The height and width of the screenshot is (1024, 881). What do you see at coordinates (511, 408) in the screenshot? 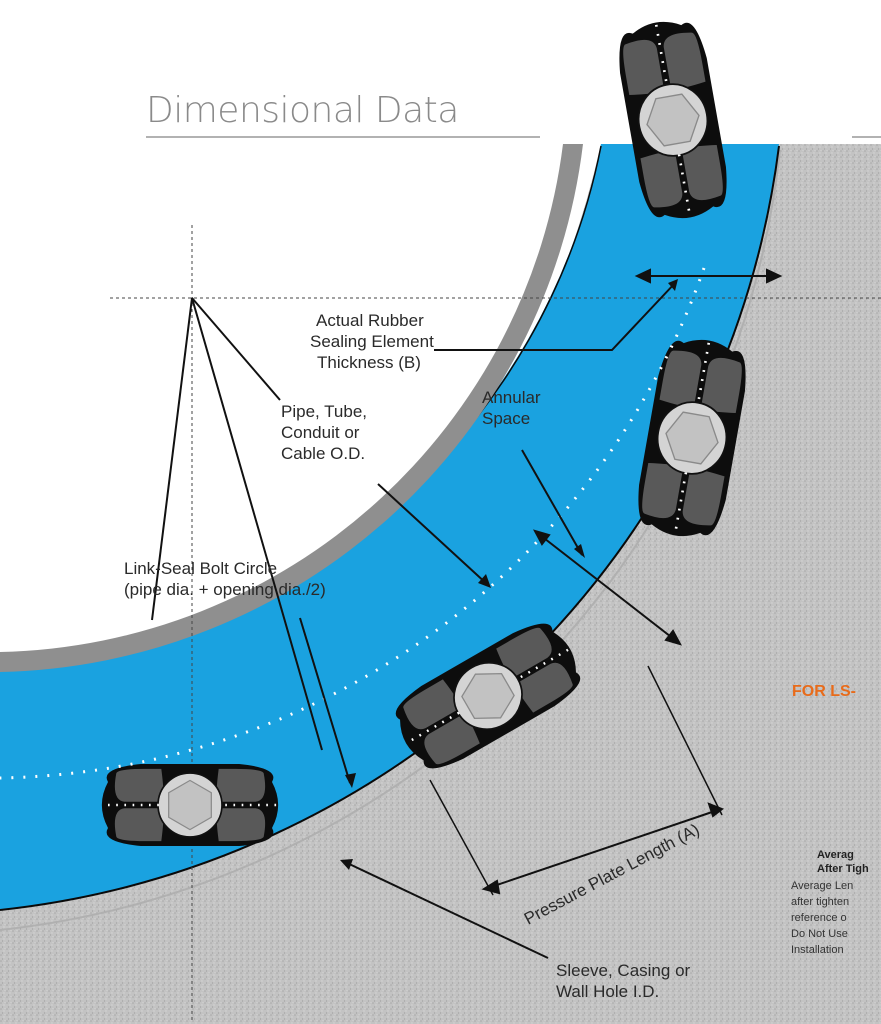
I see `label-annular-space: Annular Space` at bounding box center [511, 408].